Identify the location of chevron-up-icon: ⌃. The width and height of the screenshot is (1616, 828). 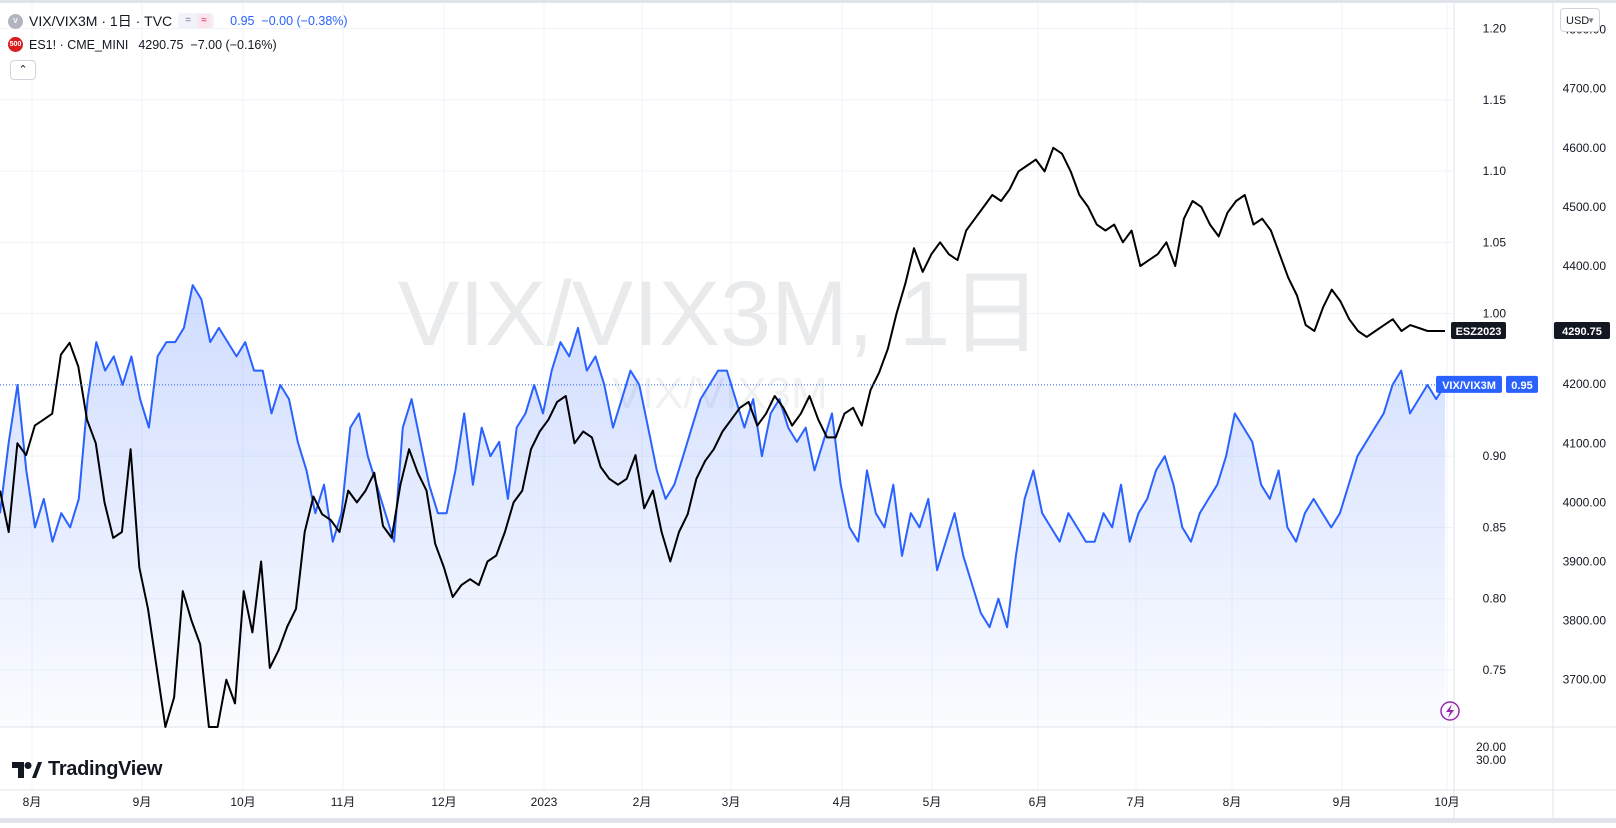
(23, 70).